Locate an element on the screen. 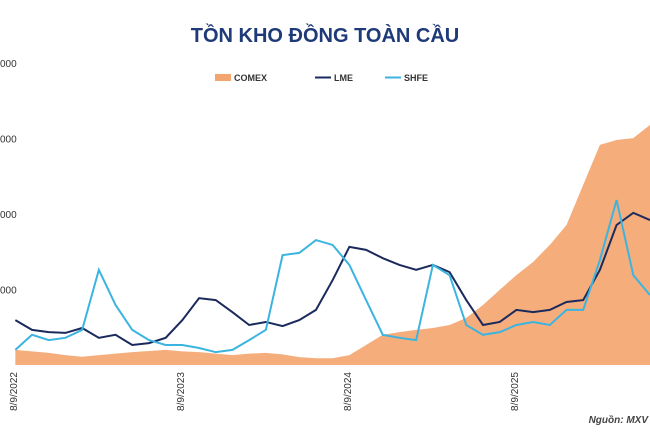 The width and height of the screenshot is (650, 433). x-tick-label: 8/9/2022 is located at coordinates (14, 391).